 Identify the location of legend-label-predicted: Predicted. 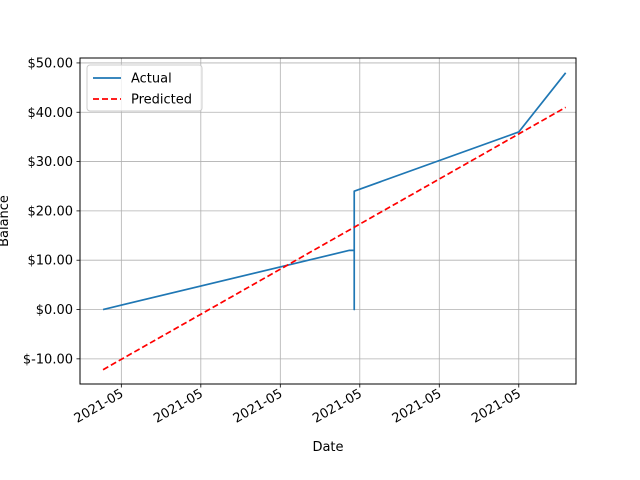
(161, 100).